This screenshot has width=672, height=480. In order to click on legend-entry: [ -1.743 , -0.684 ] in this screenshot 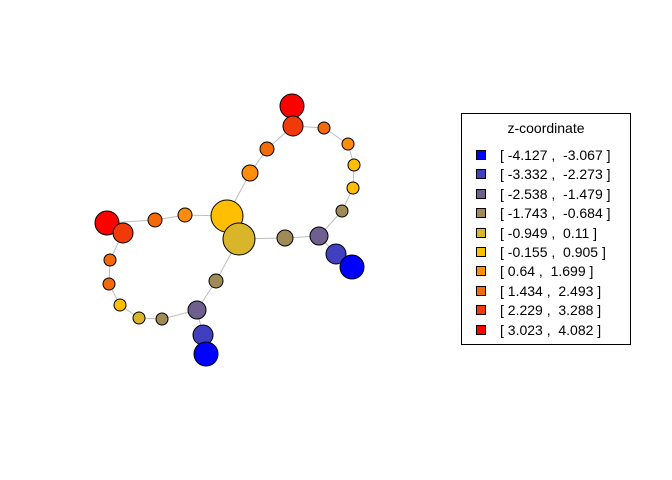, I will do `click(543, 213)`.